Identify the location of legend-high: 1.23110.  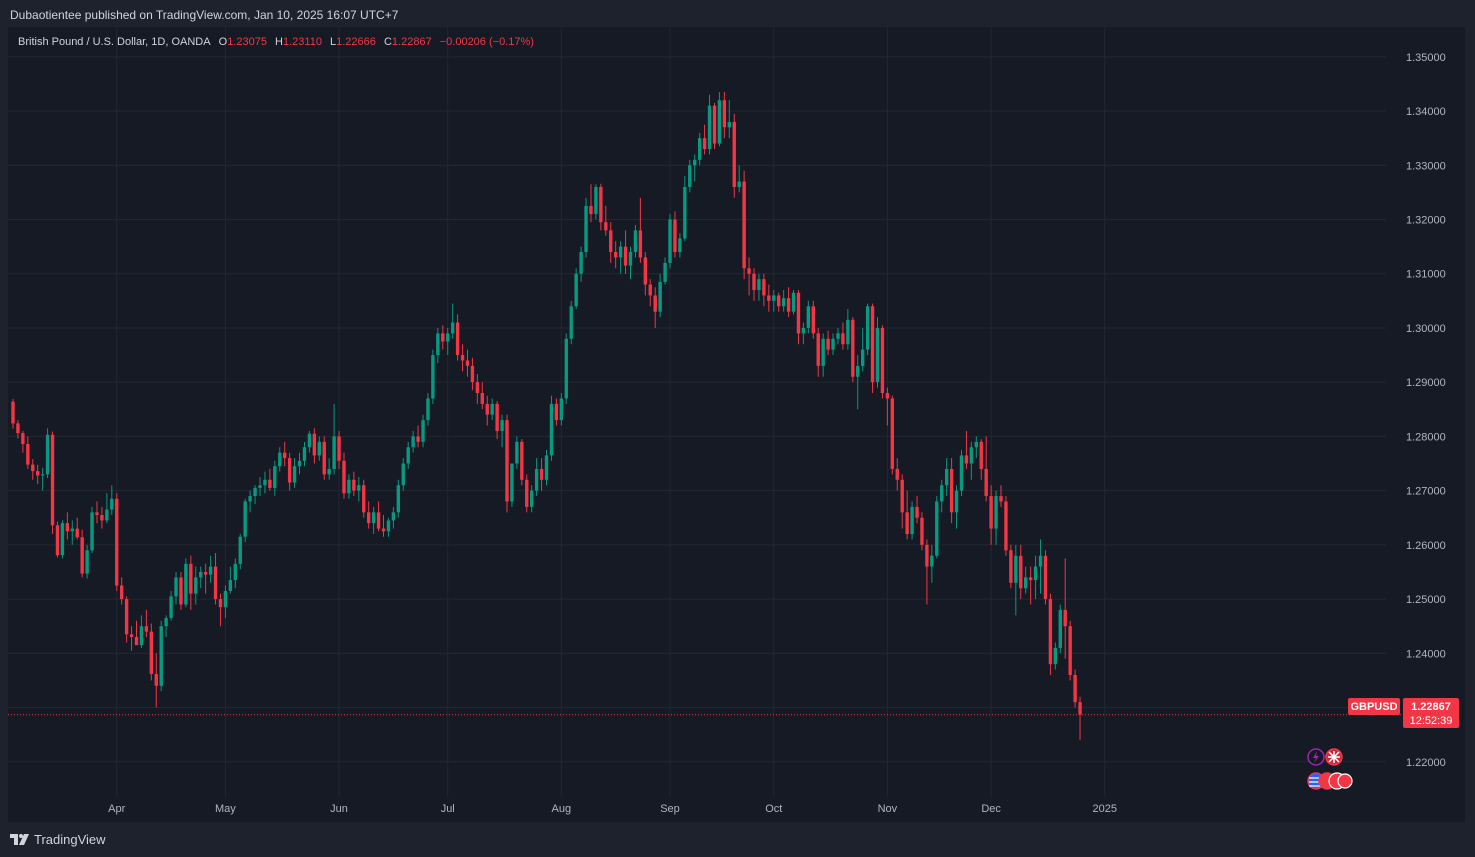
(302, 42).